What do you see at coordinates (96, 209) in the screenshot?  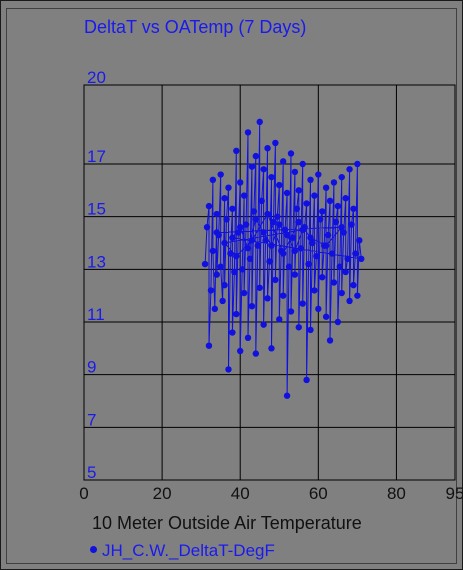 I see `y-tick-label: 15` at bounding box center [96, 209].